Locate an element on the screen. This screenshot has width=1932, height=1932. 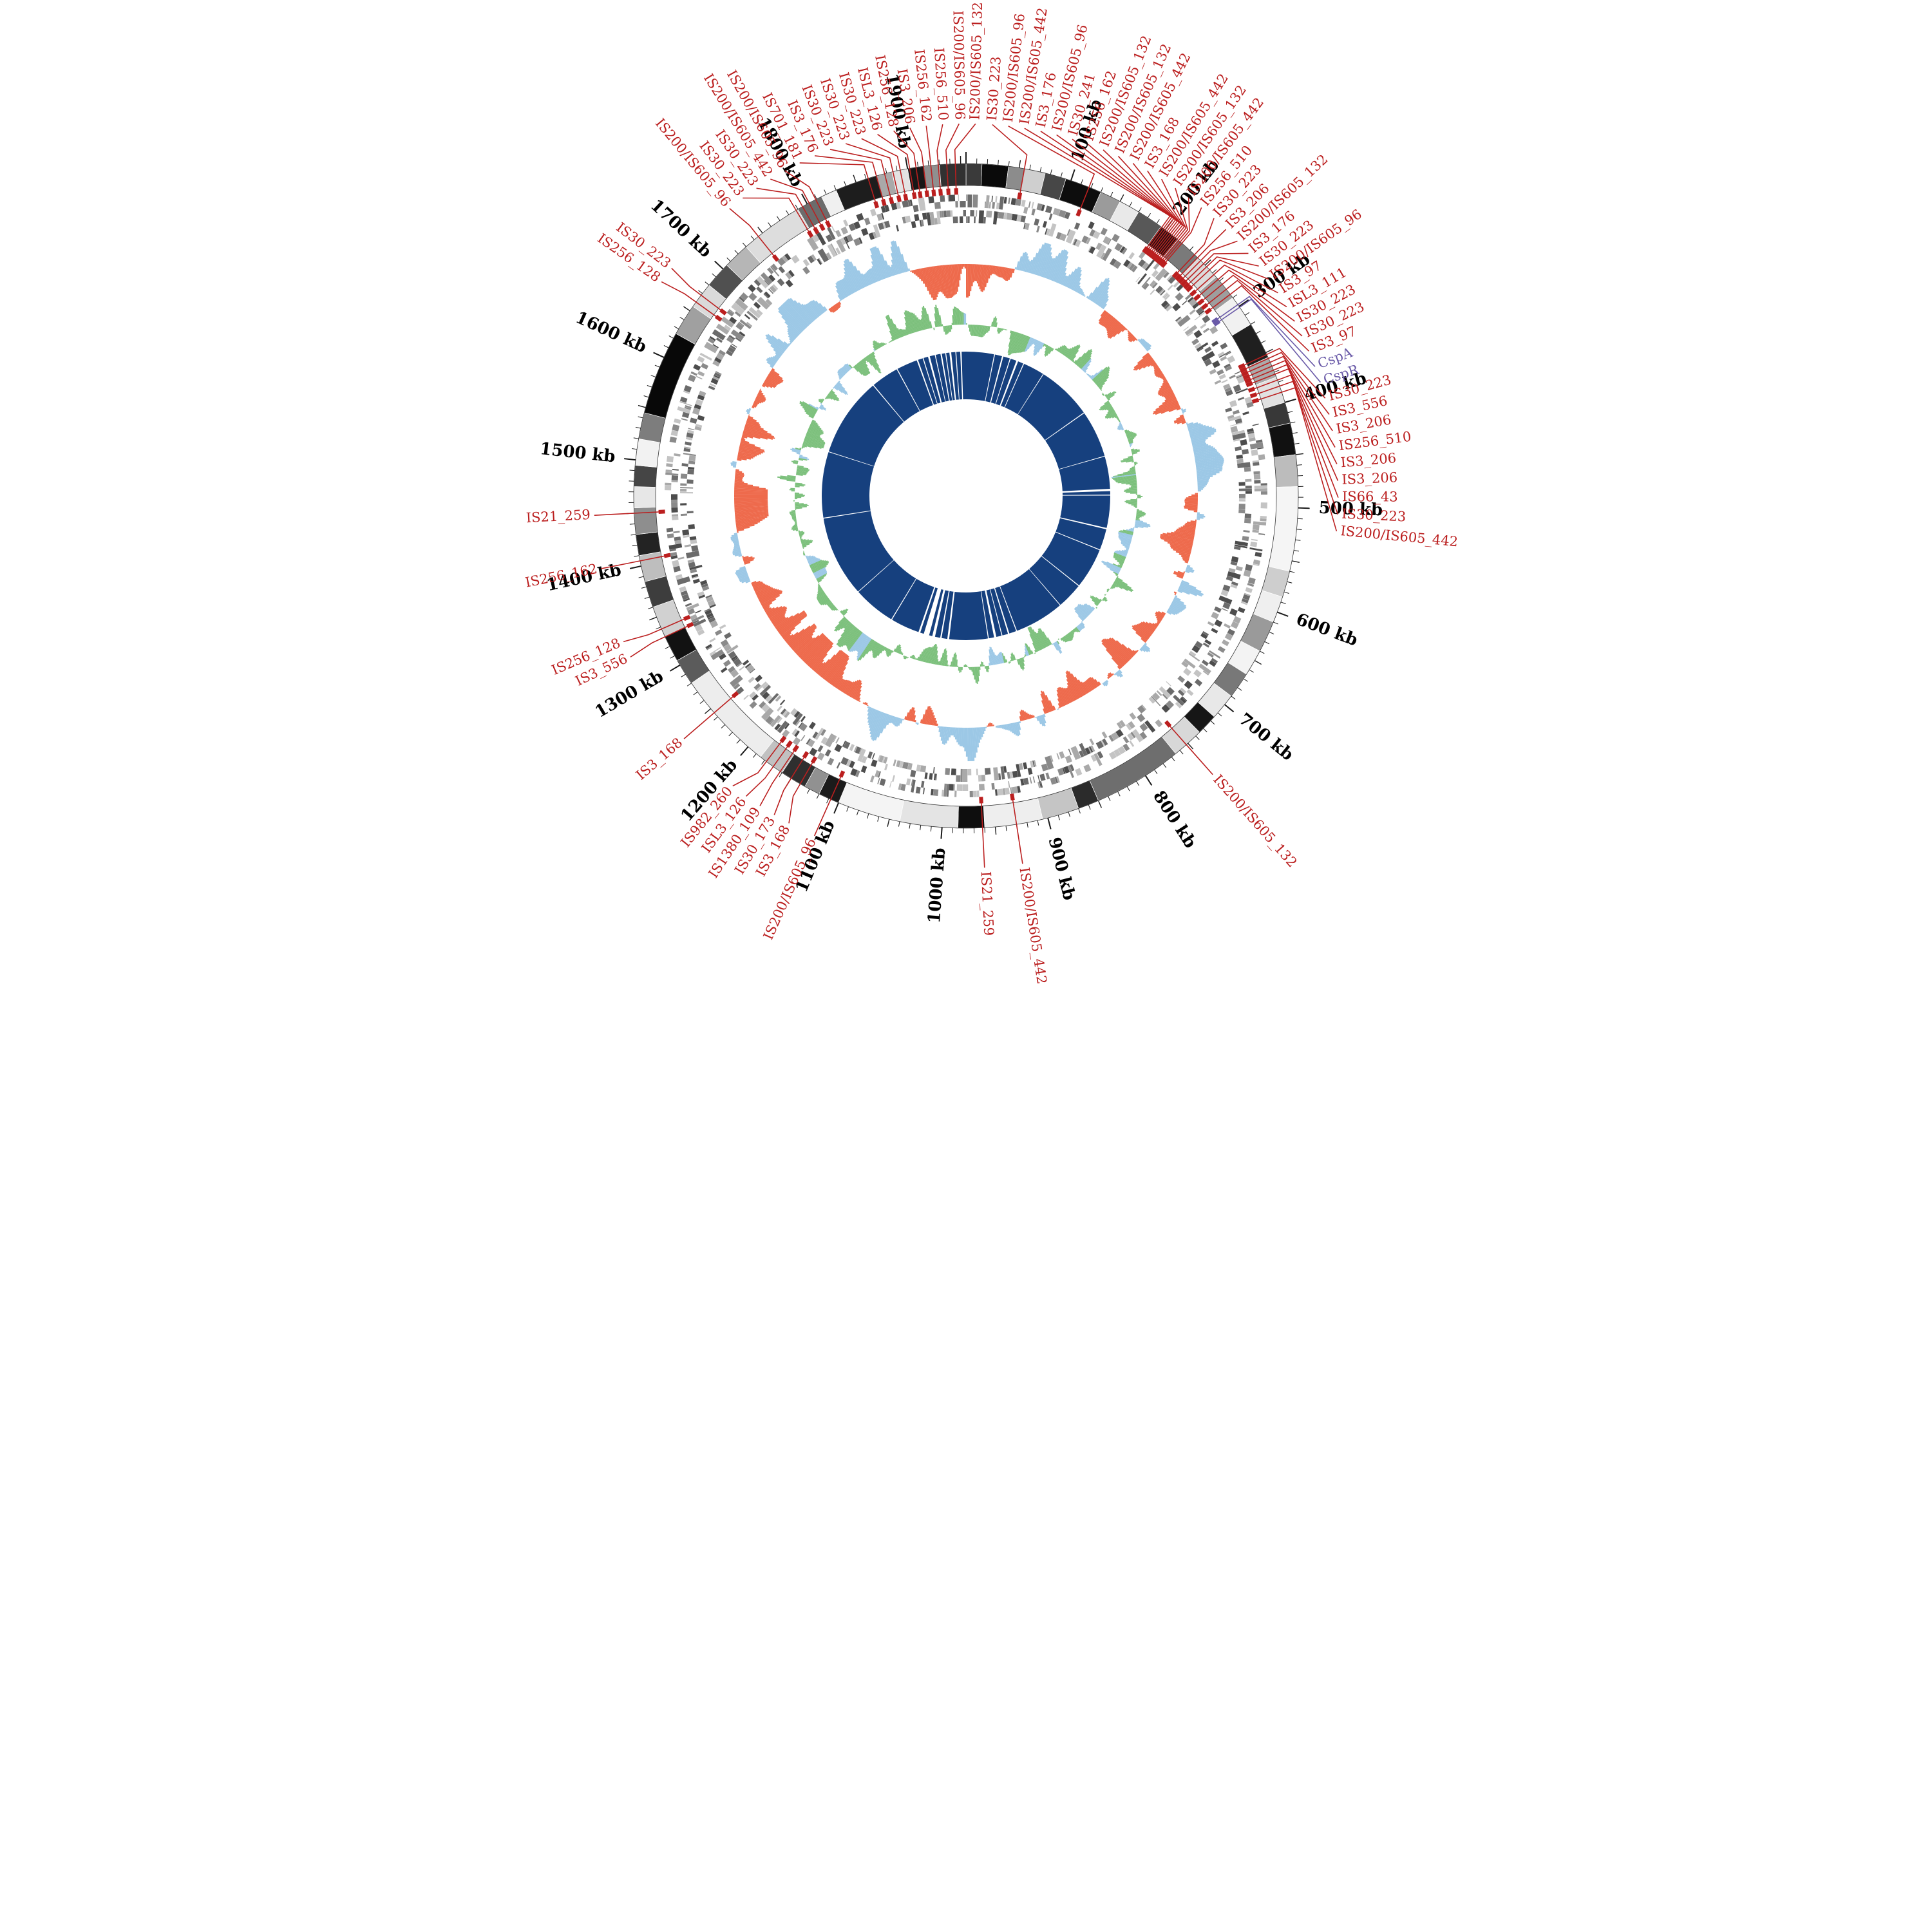
scale-label: 800 kb is located at coordinates (1174, 820).